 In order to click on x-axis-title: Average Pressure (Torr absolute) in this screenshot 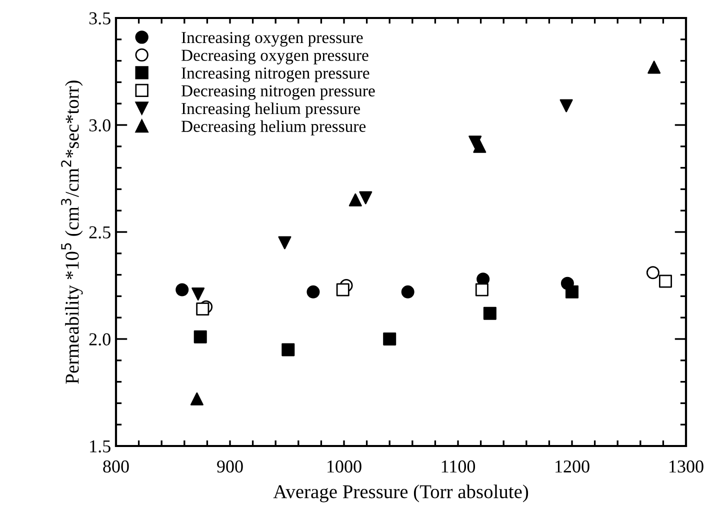, I will do `click(400, 493)`.